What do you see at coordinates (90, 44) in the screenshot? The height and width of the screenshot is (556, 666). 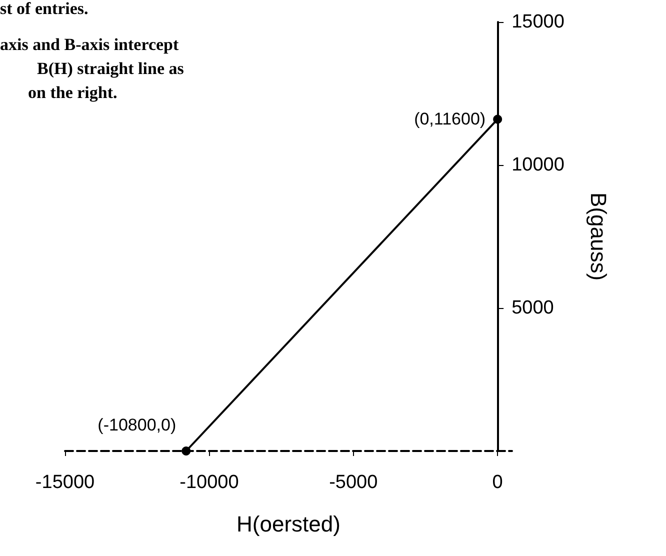 I see `annotation: axis and B-axis intercept` at bounding box center [90, 44].